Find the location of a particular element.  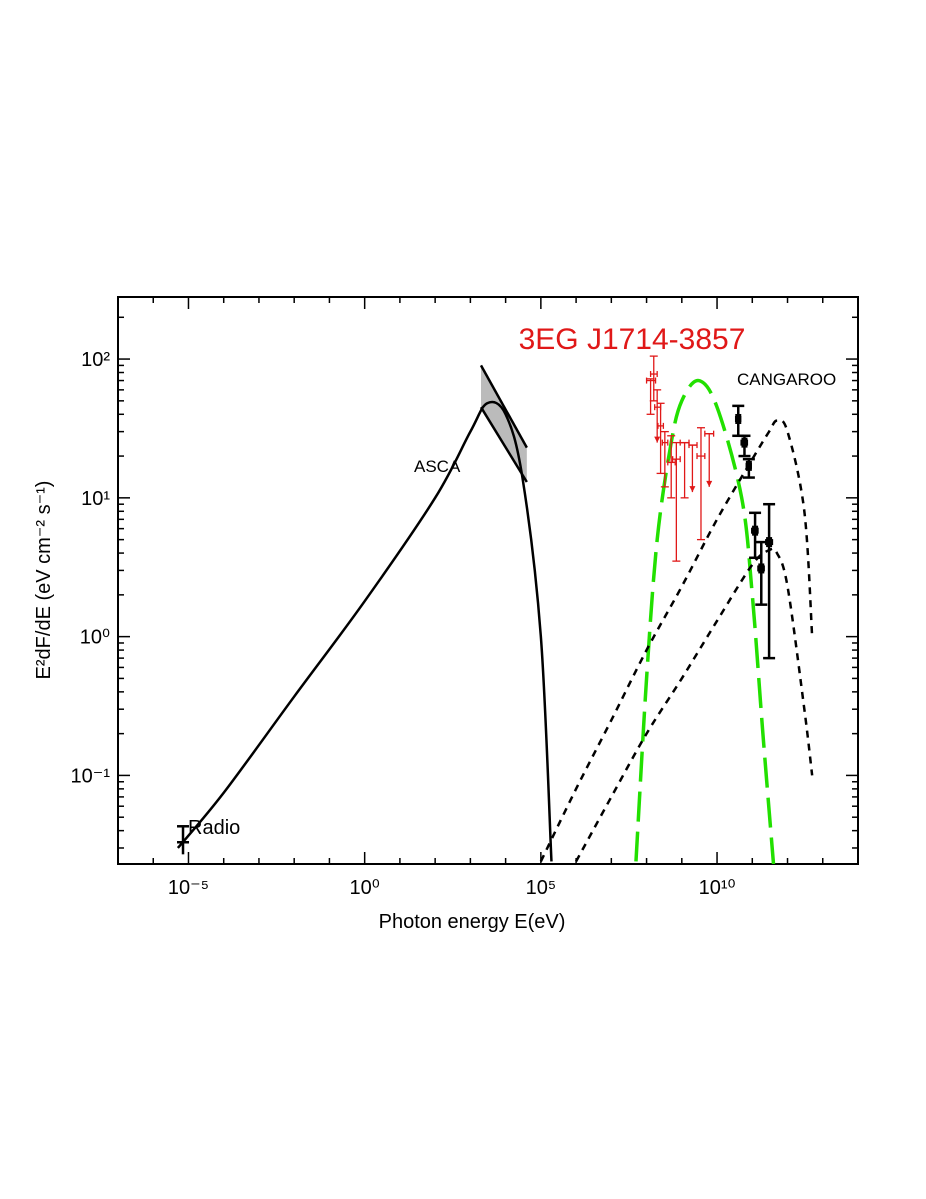

asca-lower-line is located at coordinates (503, 444).